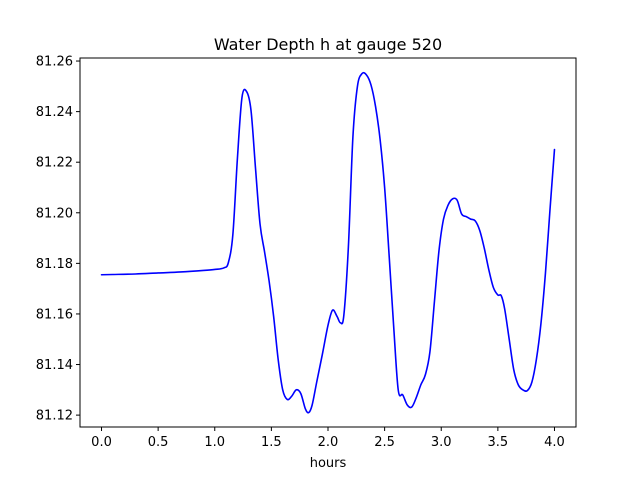 This screenshot has width=640, height=484. Describe the element at coordinates (54, 213) in the screenshot. I see `y-tick-label: 81.20` at that location.